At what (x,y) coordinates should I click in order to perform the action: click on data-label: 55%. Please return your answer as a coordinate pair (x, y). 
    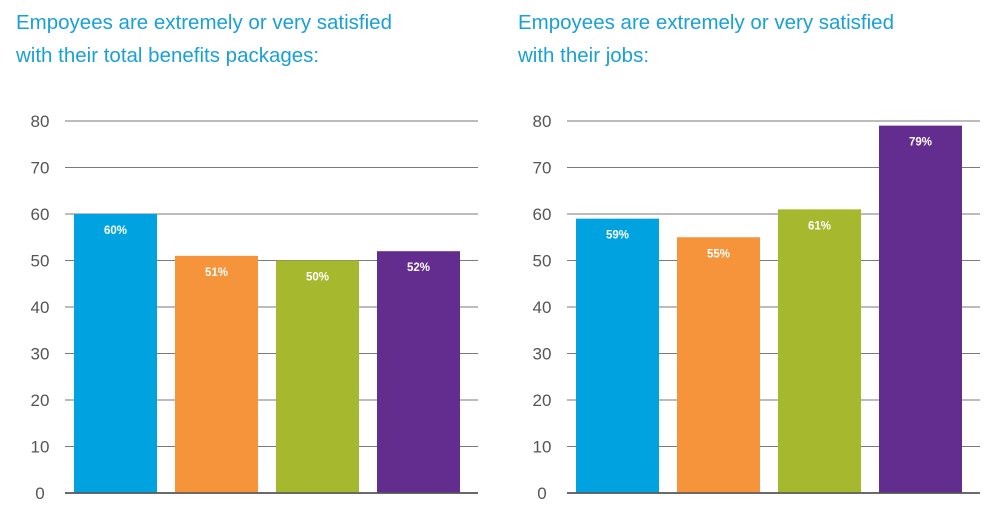
    Looking at the image, I should click on (718, 254).